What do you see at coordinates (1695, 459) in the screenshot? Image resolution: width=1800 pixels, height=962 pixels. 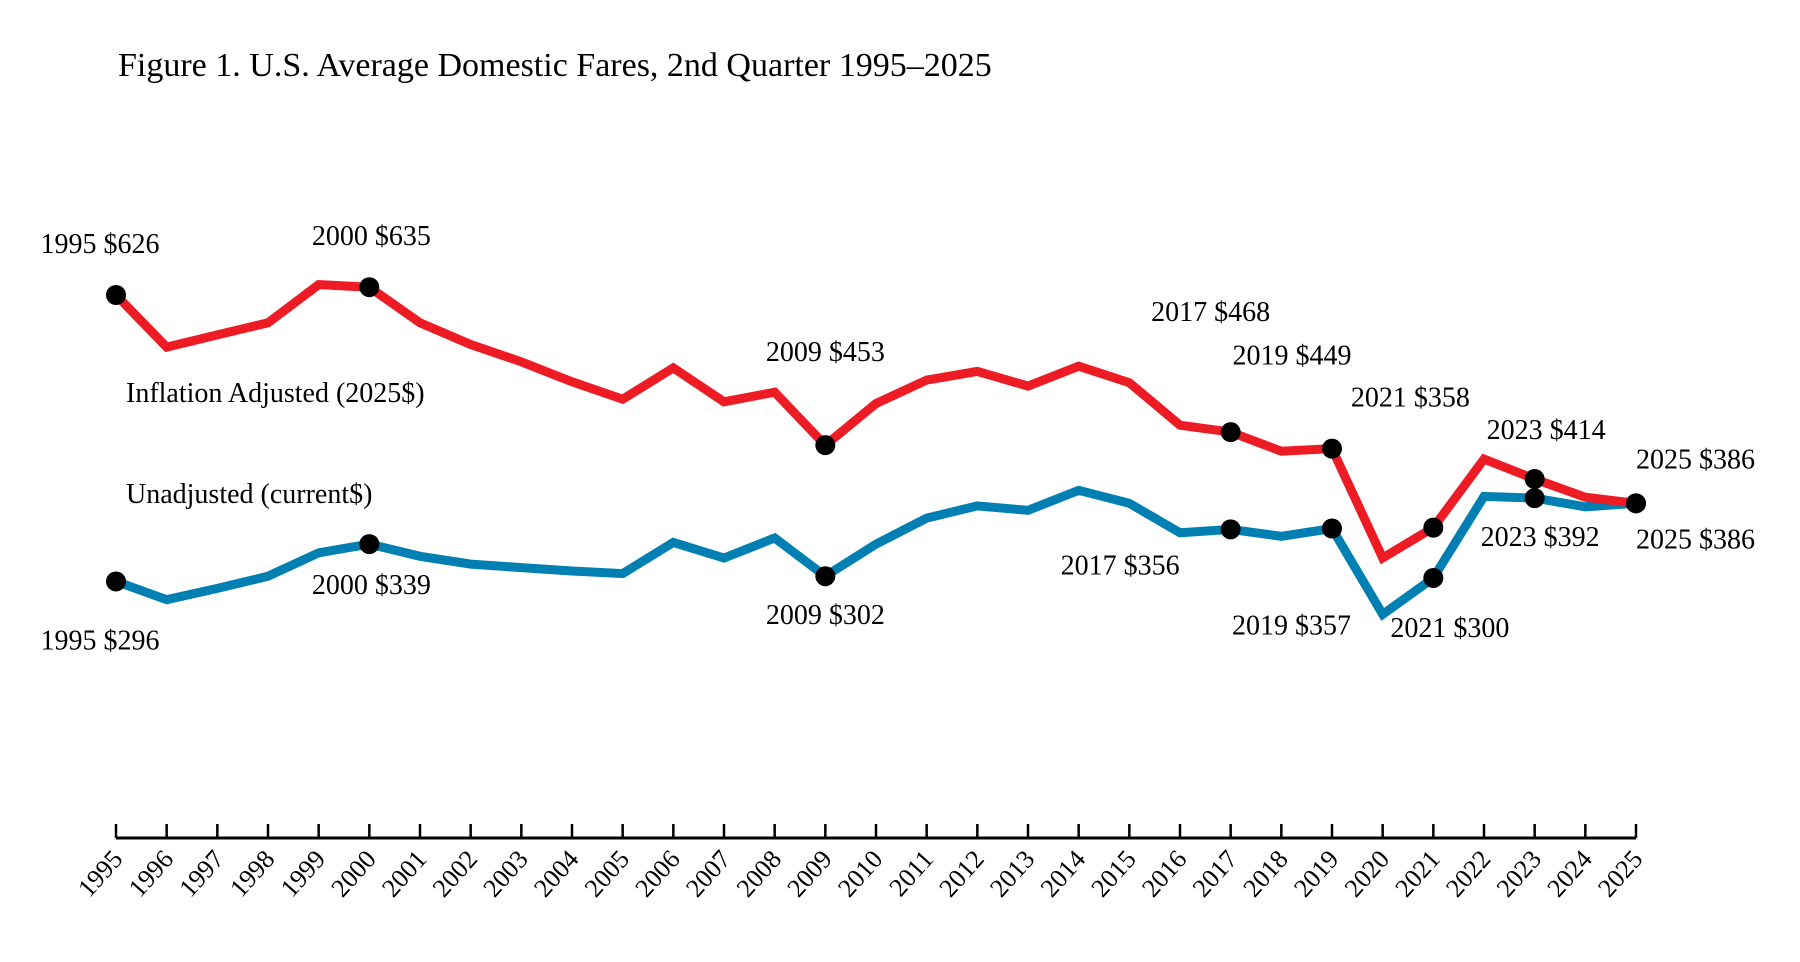 I see `annotation-adjusted-2025: 2025 $386` at bounding box center [1695, 459].